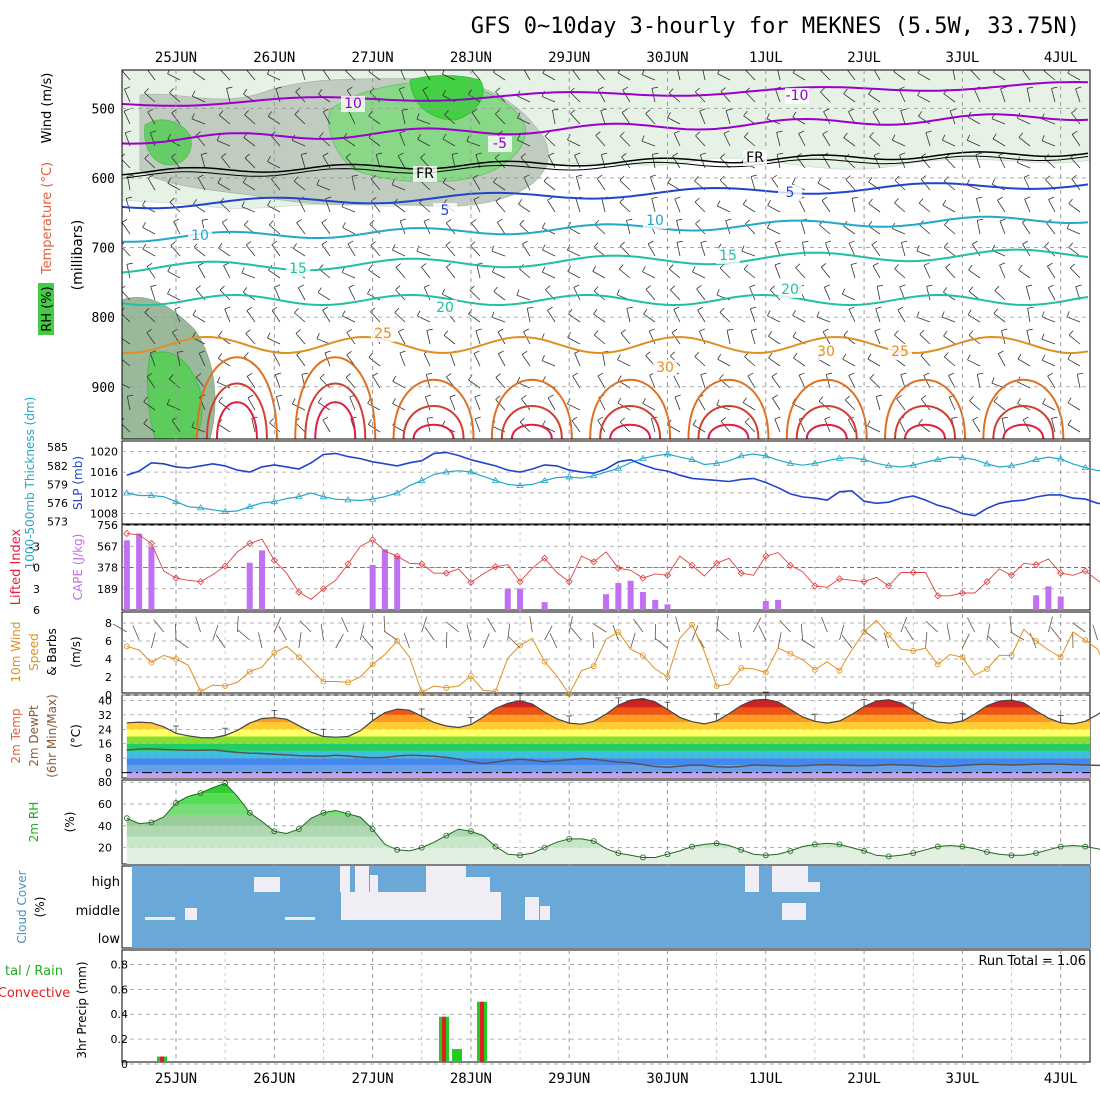 This screenshot has width=1100, height=1100. Describe the element at coordinates (569, 58) in the screenshot. I see `date-label-top: 29JUN` at that location.